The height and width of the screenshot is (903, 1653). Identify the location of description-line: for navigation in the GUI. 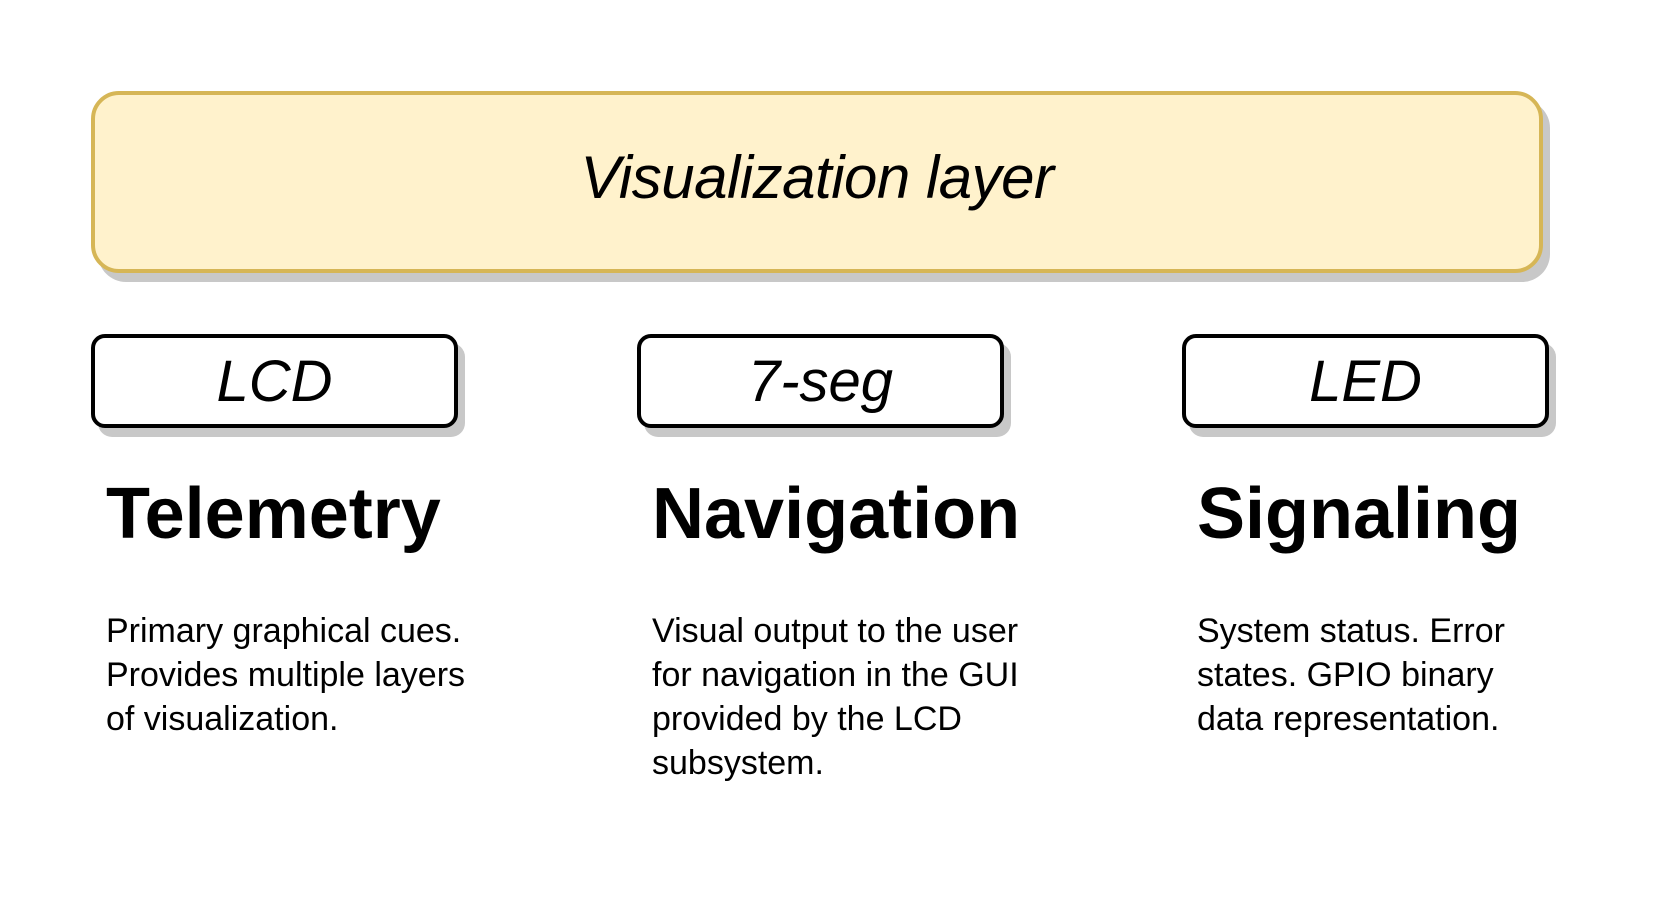
(835, 675).